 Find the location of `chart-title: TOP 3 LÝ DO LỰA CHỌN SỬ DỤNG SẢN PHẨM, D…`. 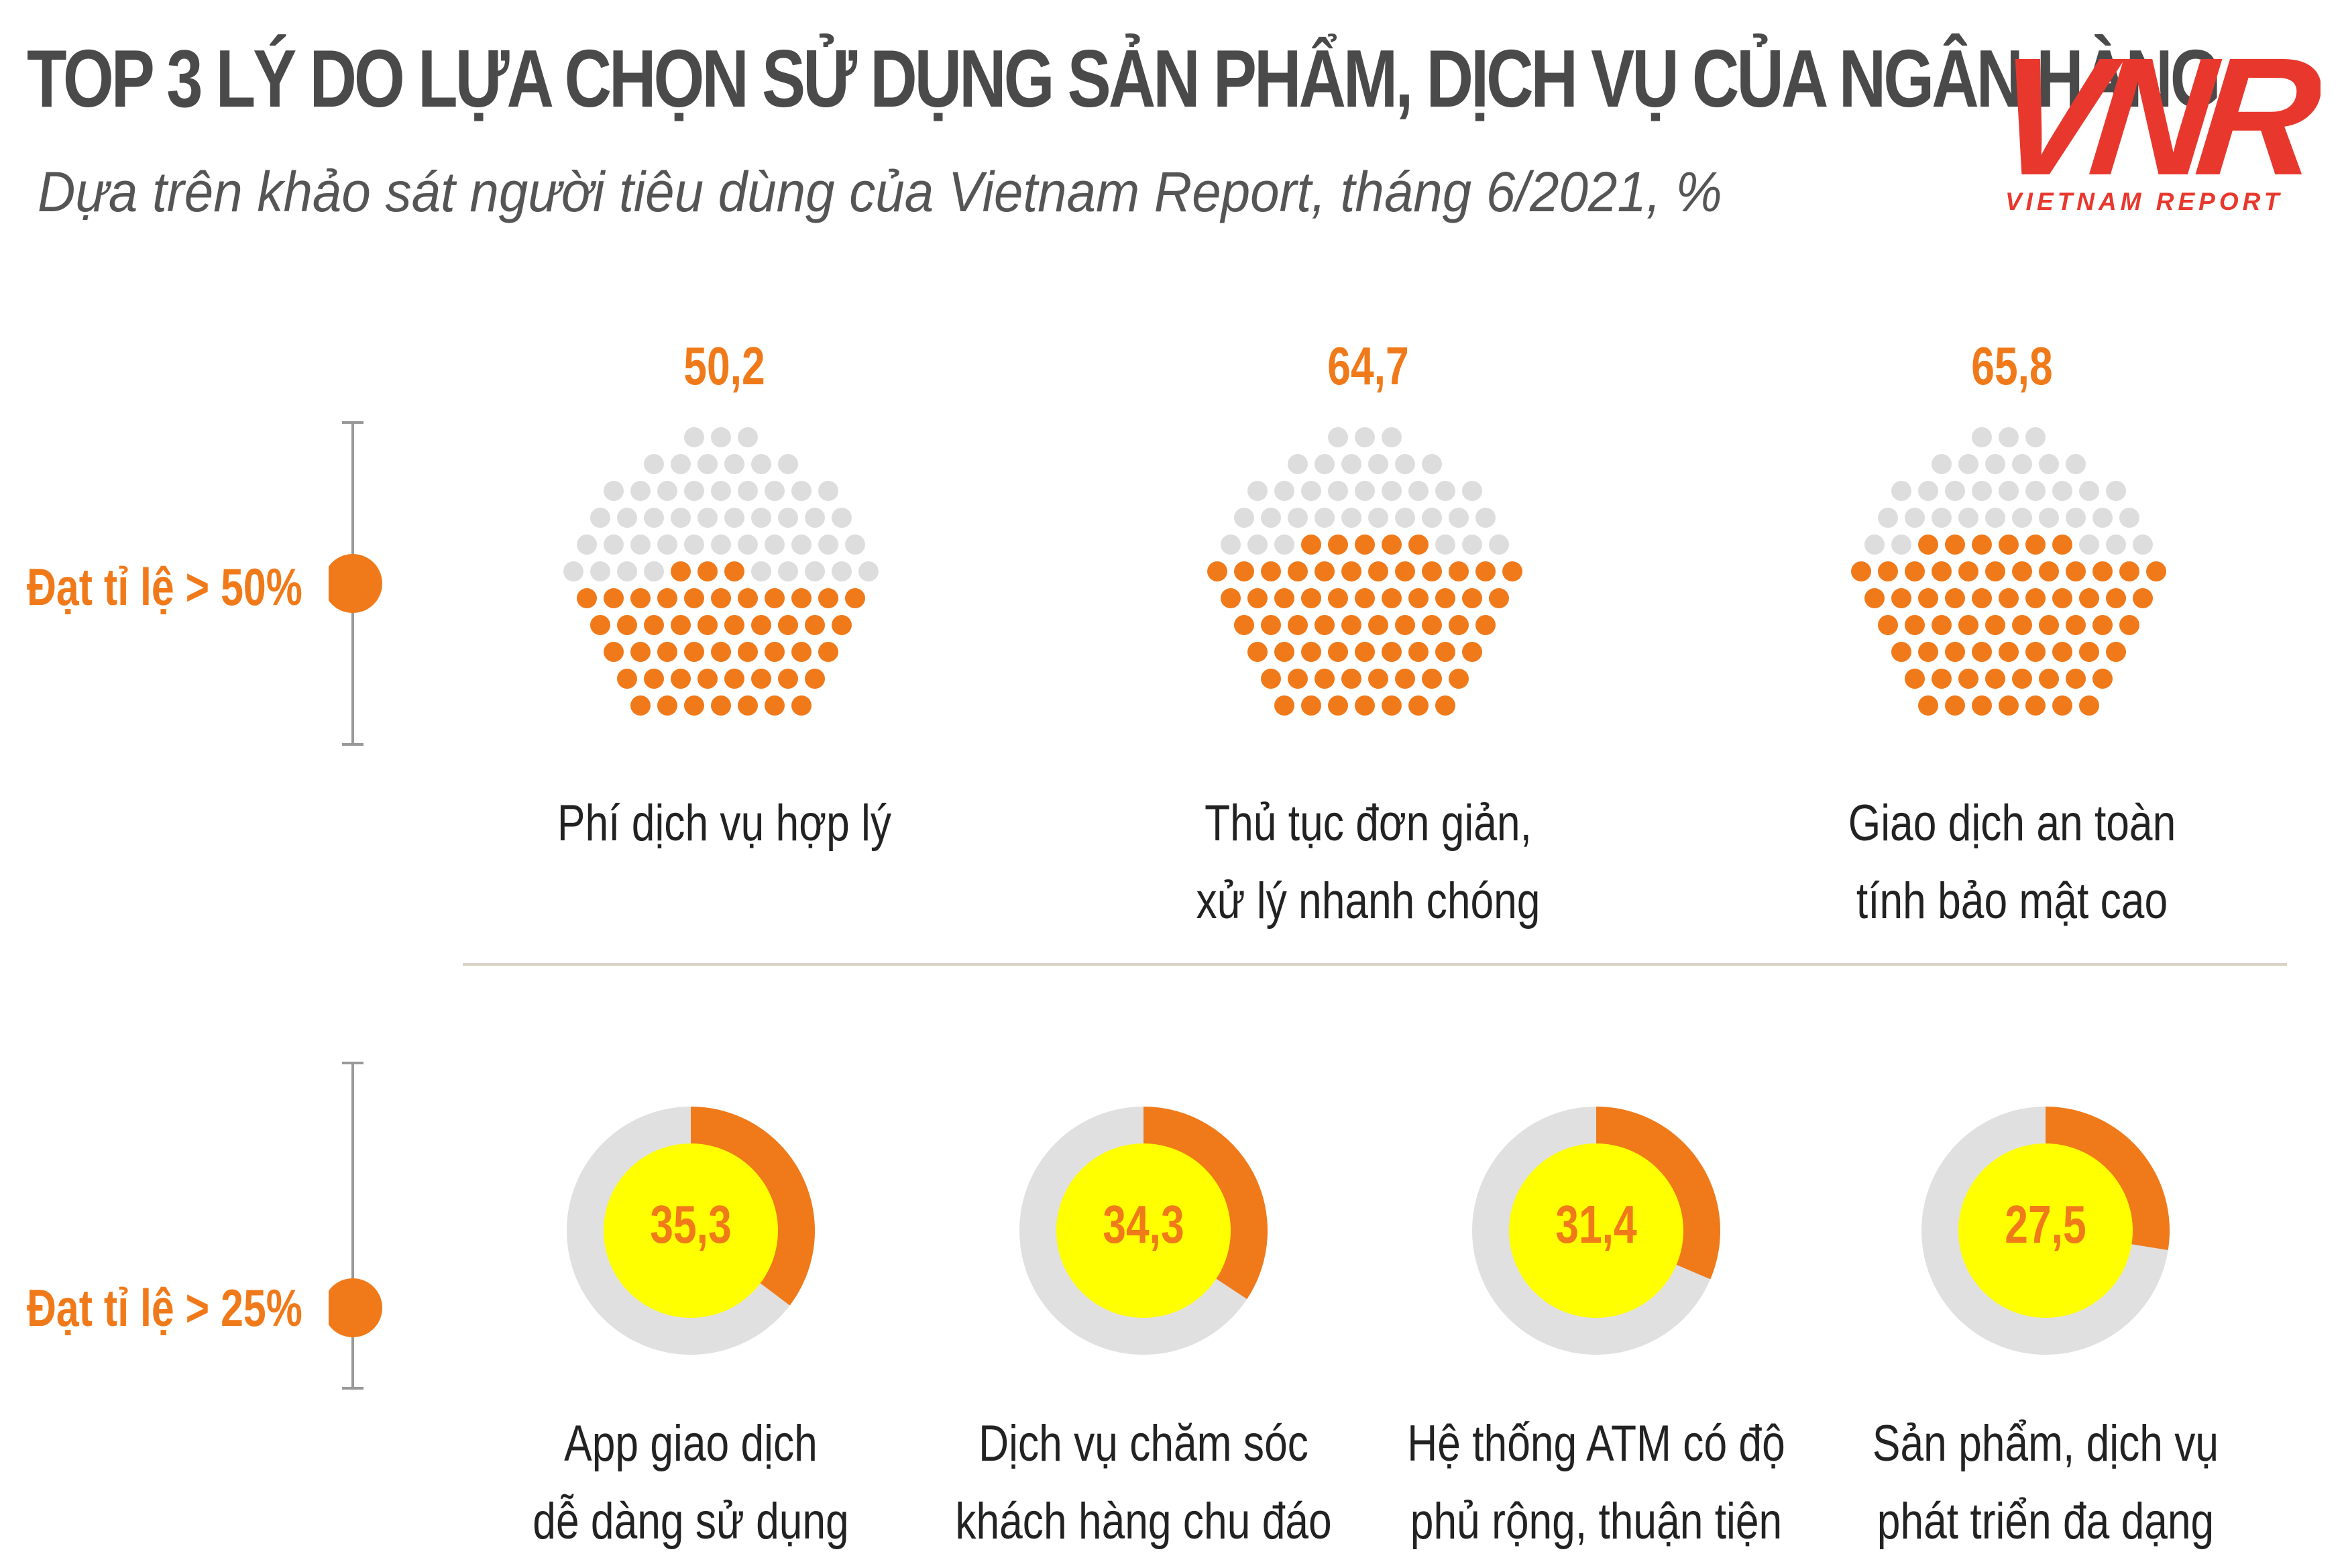

chart-title: TOP 3 LÝ DO LỰA CHỌN SỬ DỤNG SẢN PHẨM, D… is located at coordinates (1124, 78).